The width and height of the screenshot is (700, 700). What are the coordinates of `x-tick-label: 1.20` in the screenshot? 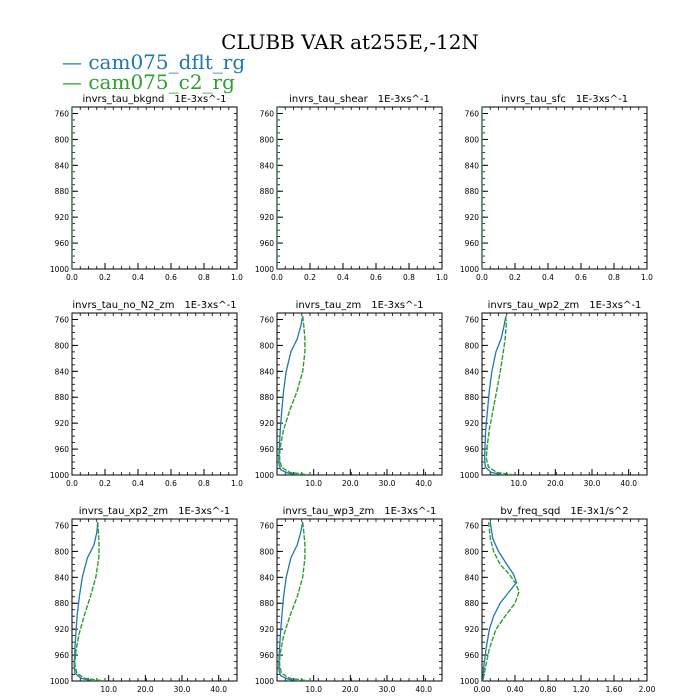 It's located at (581, 689).